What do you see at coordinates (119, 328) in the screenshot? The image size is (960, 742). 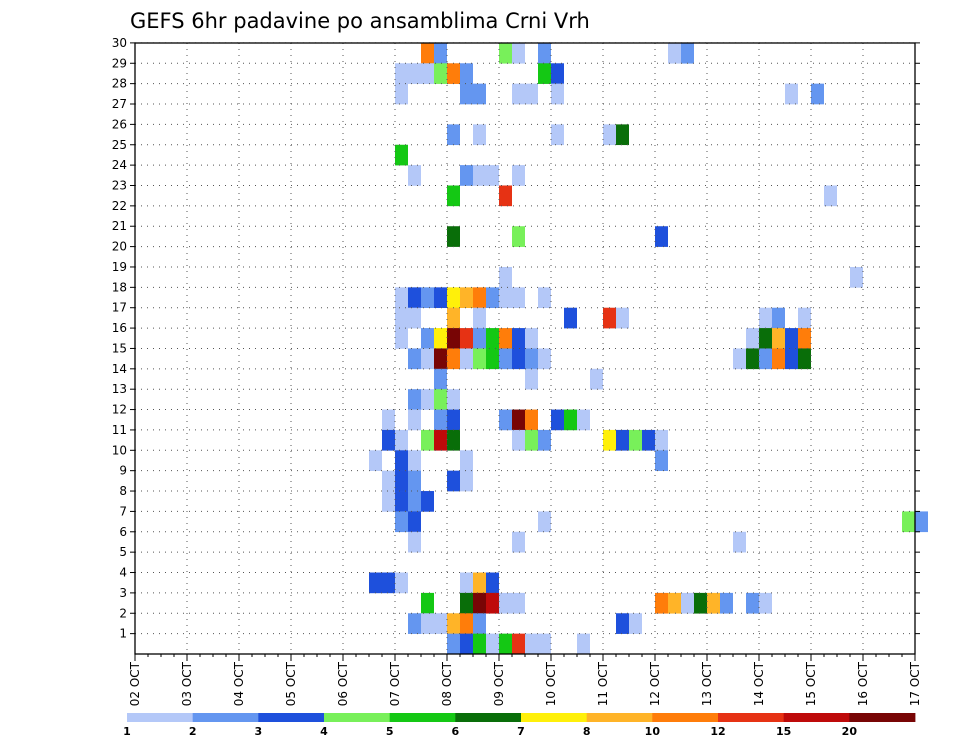 I see `y-tick-label: 16` at bounding box center [119, 328].